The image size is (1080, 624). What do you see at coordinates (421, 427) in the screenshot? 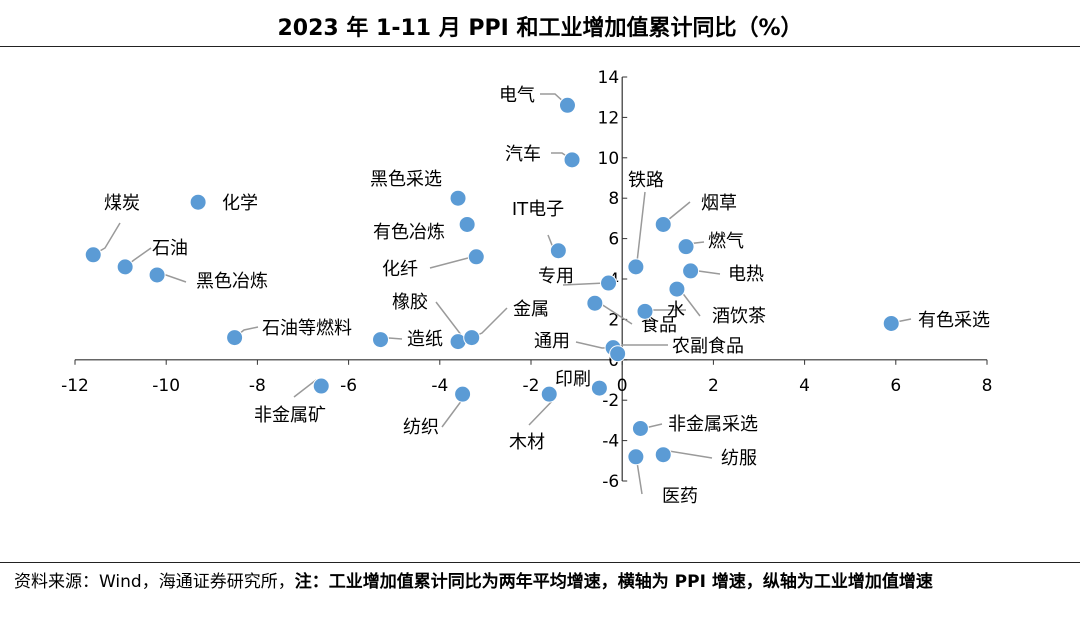
I see `point-label: 纺织` at bounding box center [421, 427].